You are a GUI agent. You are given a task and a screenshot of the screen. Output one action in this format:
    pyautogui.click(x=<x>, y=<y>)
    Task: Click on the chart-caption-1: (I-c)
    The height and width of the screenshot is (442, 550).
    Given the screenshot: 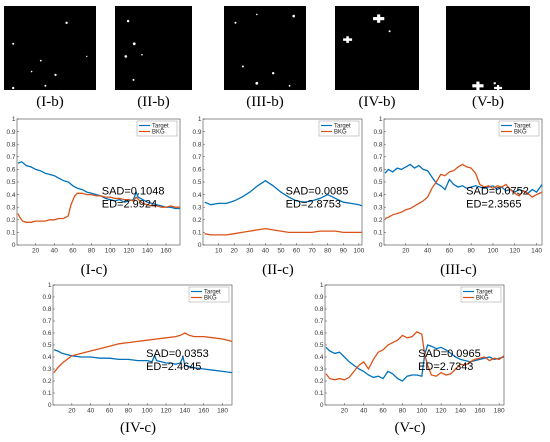 What is the action you would take?
    pyautogui.click(x=94, y=270)
    